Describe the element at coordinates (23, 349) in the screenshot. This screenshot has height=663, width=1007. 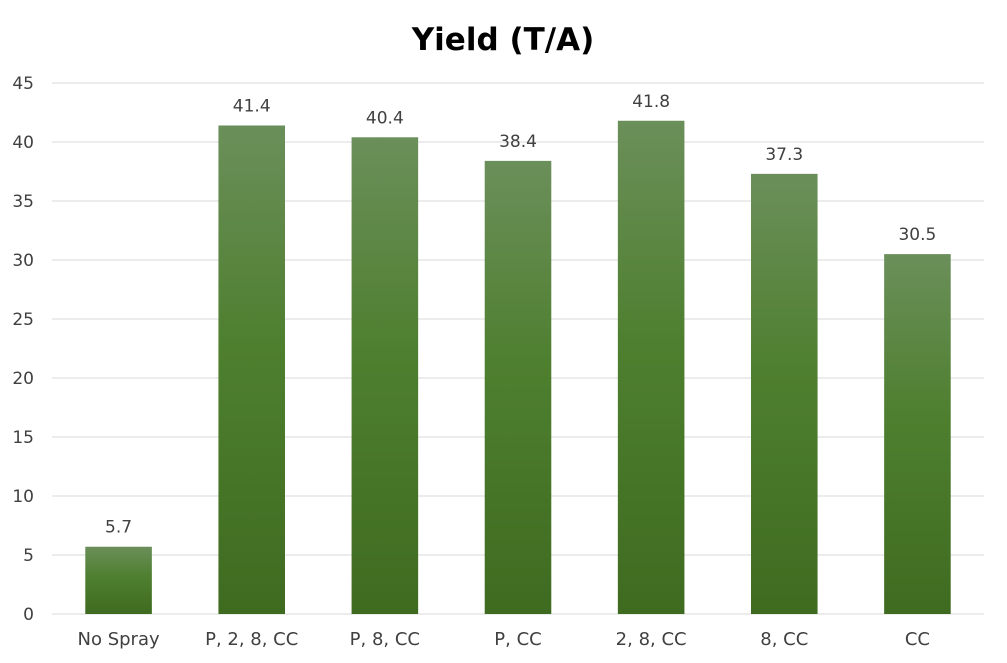
I see `y-axis-tick-labels: 0 5 10 15 20 25 30 35 40 45` at that location.